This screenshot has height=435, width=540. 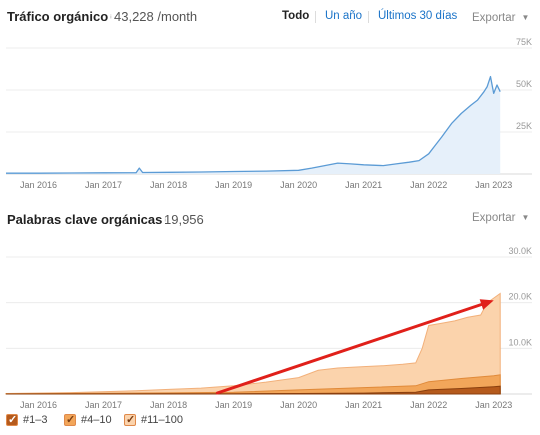 I want to click on y-tick-label: 10.0K, so click(x=520, y=342).